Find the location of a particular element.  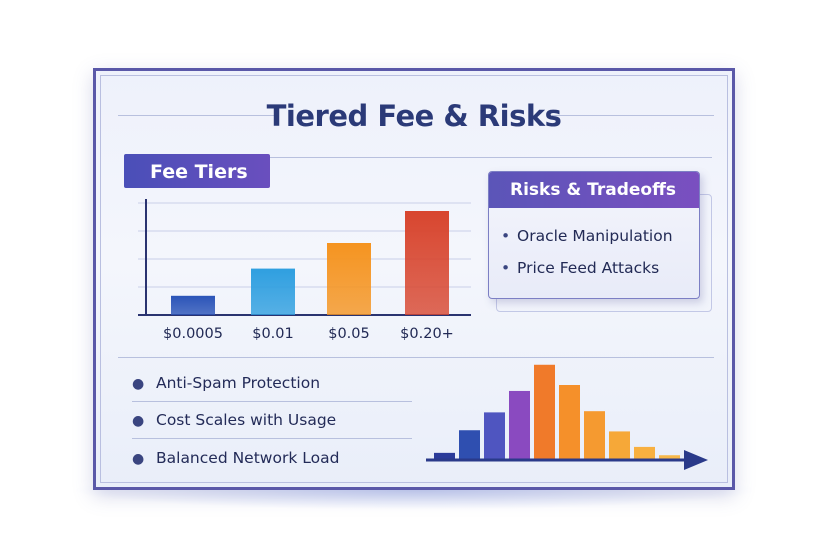

risks-header: Risks & Tradeoffs is located at coordinates (594, 190).